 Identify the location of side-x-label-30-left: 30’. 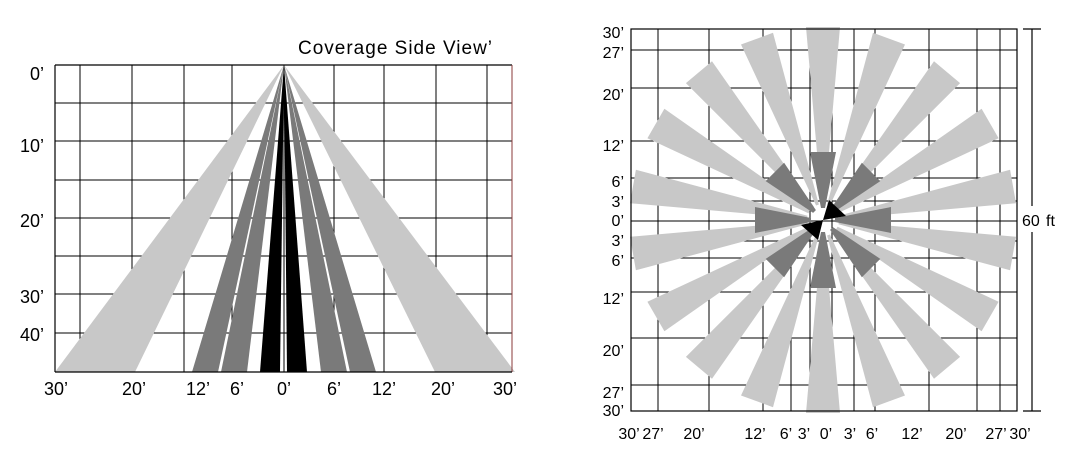
(56, 389).